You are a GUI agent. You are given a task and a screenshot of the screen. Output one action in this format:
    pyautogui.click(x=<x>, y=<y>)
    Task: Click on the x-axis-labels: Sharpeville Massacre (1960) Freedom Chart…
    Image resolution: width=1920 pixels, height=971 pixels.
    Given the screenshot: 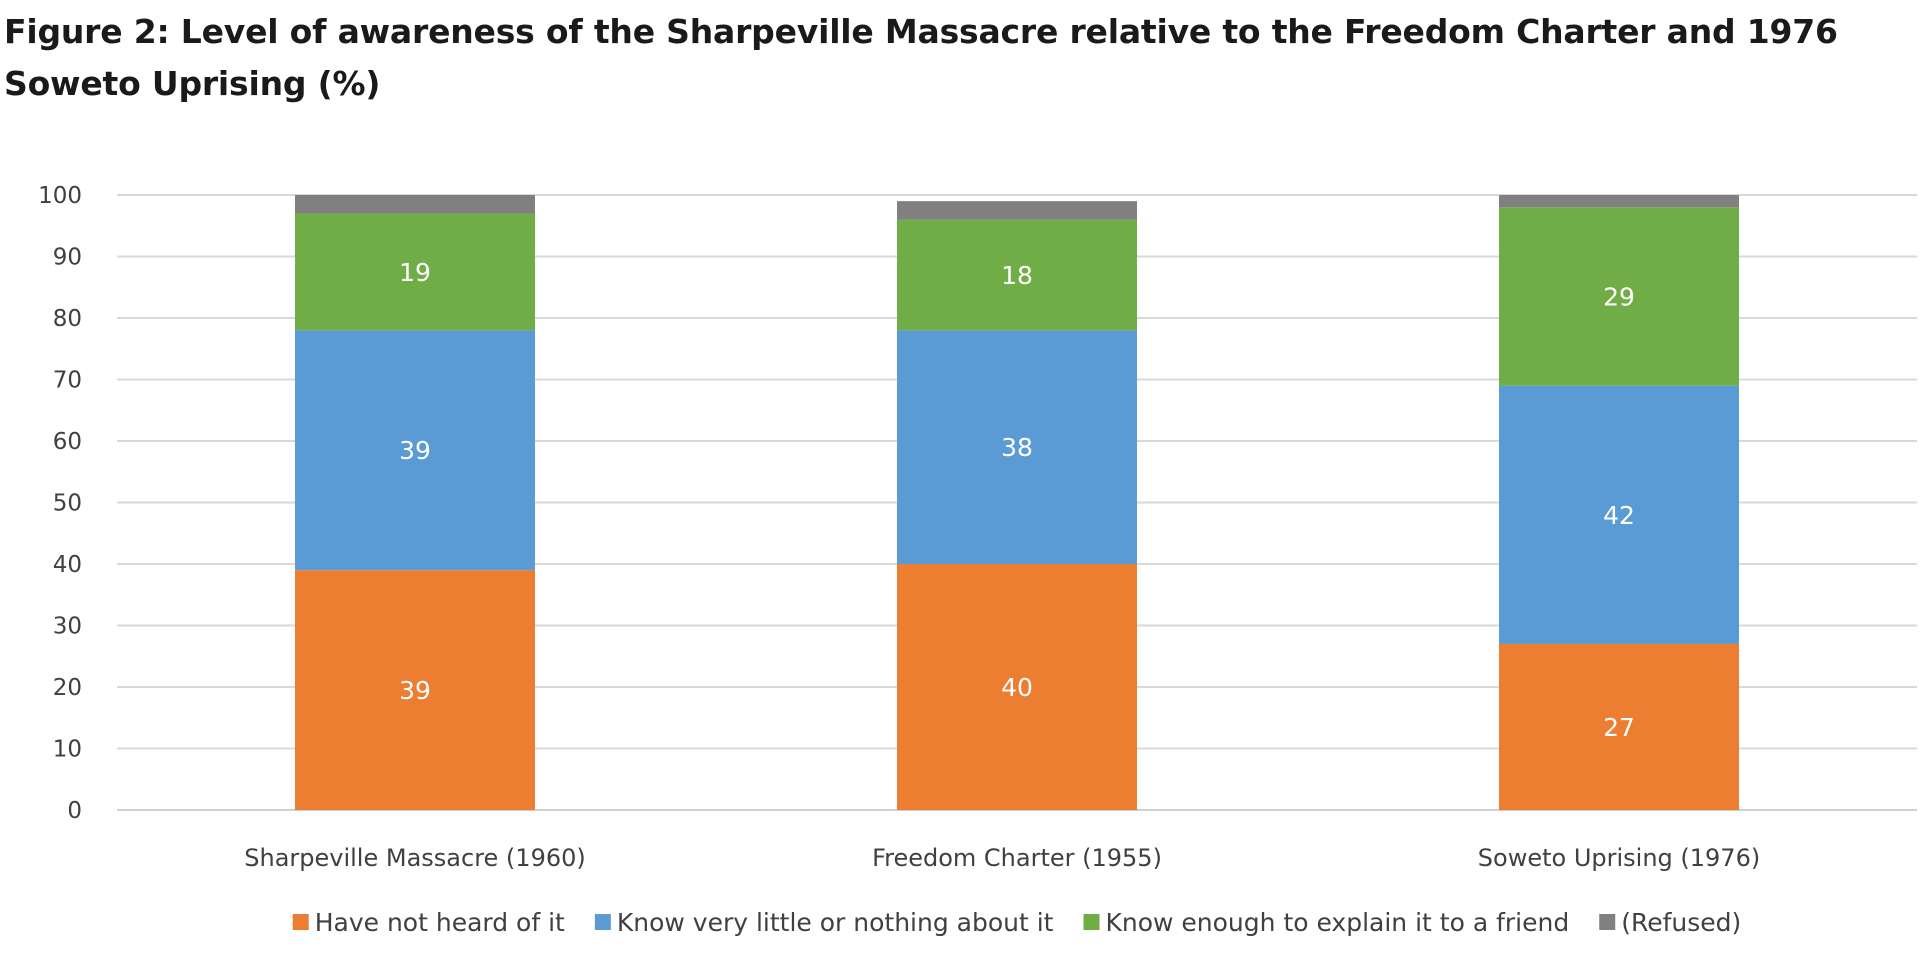 What is the action you would take?
    pyautogui.click(x=1002, y=858)
    